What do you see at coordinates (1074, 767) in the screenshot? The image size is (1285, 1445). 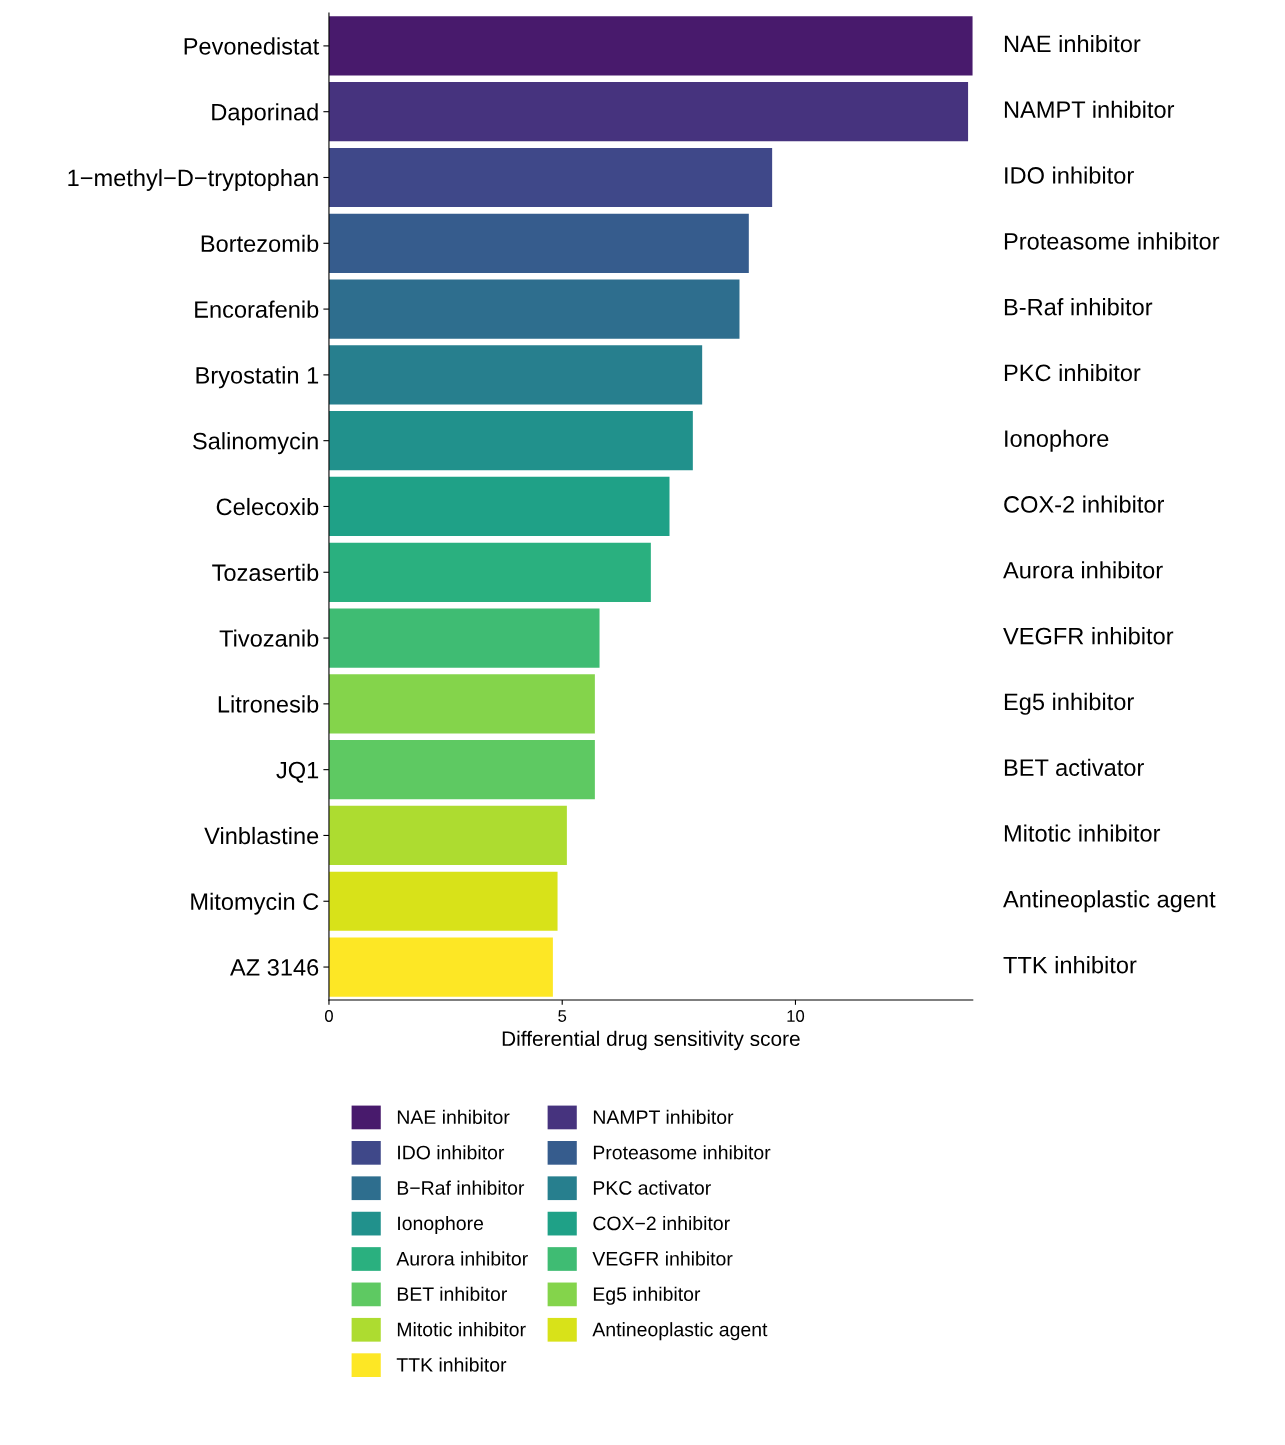 I see `text: BET activator` at bounding box center [1074, 767].